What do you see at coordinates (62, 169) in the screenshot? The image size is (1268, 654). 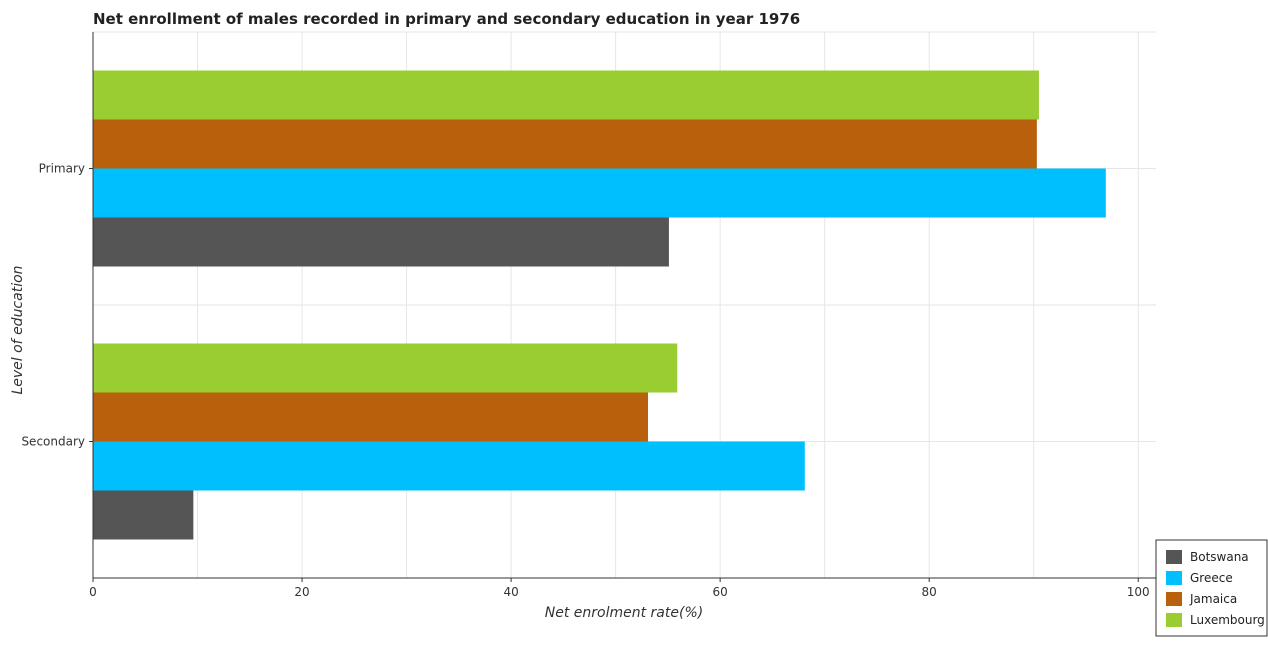 I see `y-tick-label: Primary` at bounding box center [62, 169].